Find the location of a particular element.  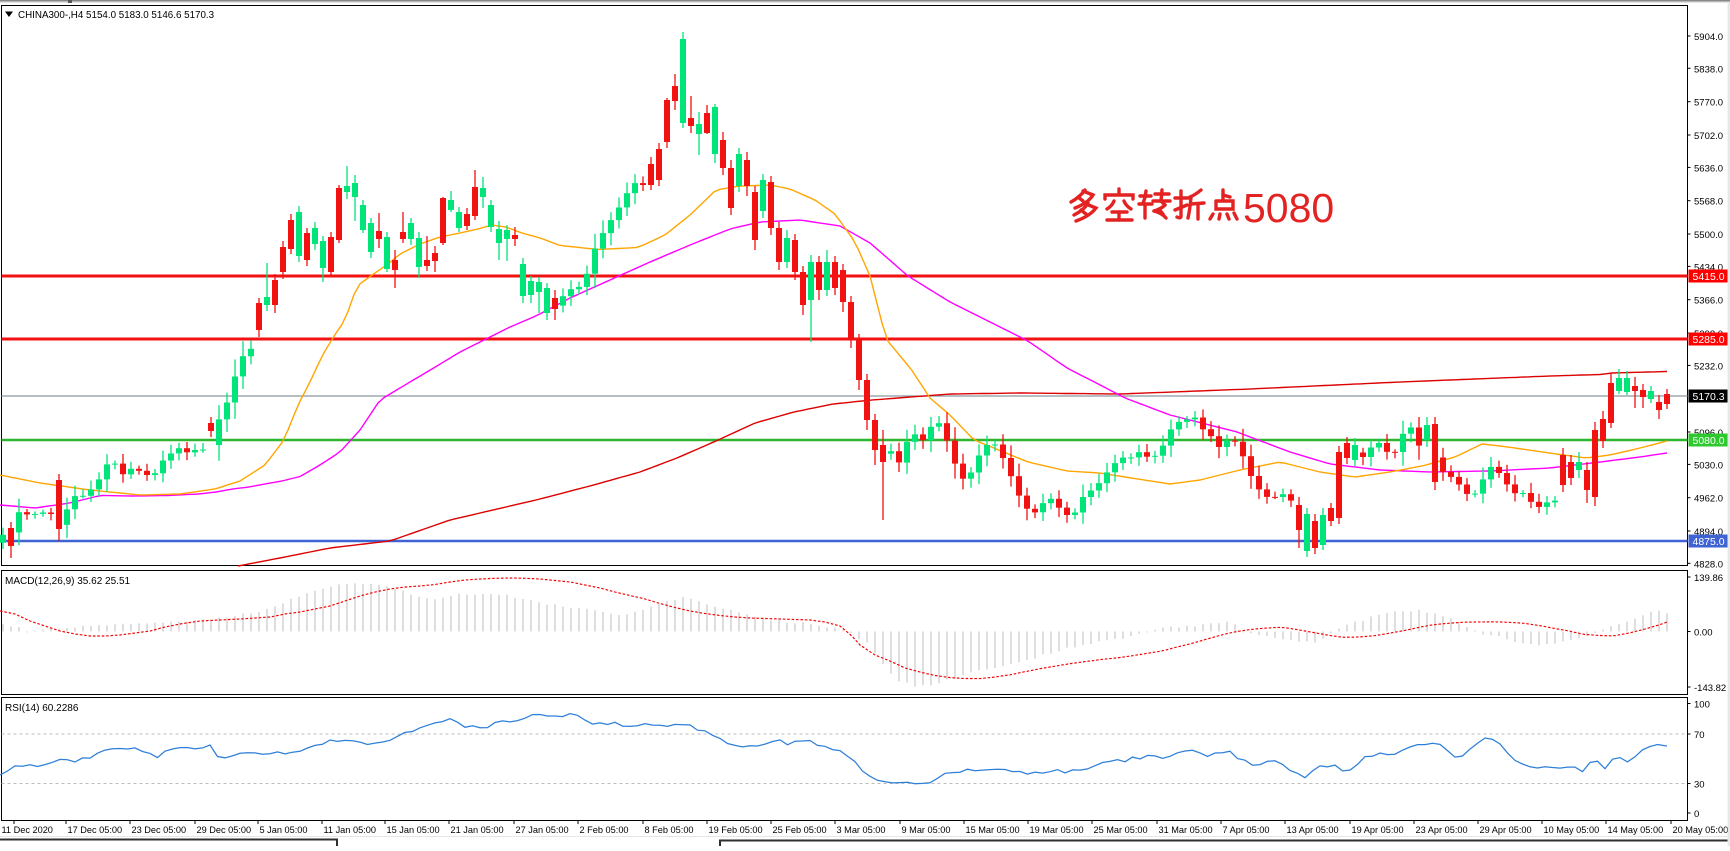

svg-text: 5366.0 is located at coordinates (1708, 301).